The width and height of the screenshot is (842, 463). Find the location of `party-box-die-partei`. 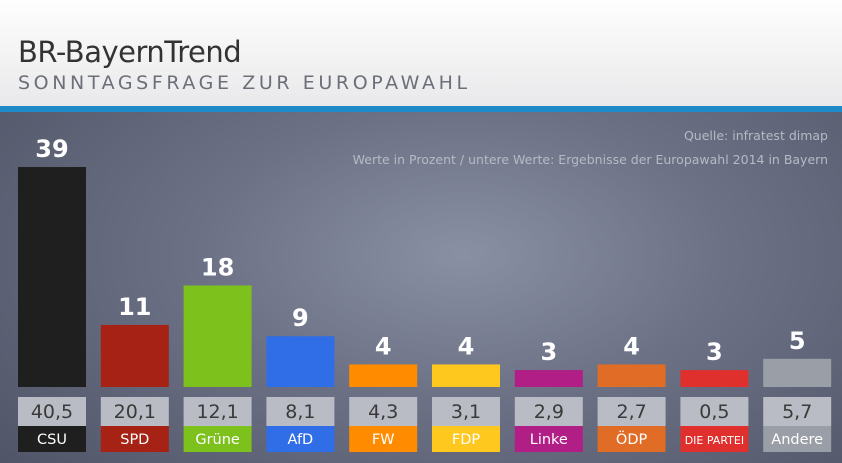

party-box-die-partei is located at coordinates (714, 439).